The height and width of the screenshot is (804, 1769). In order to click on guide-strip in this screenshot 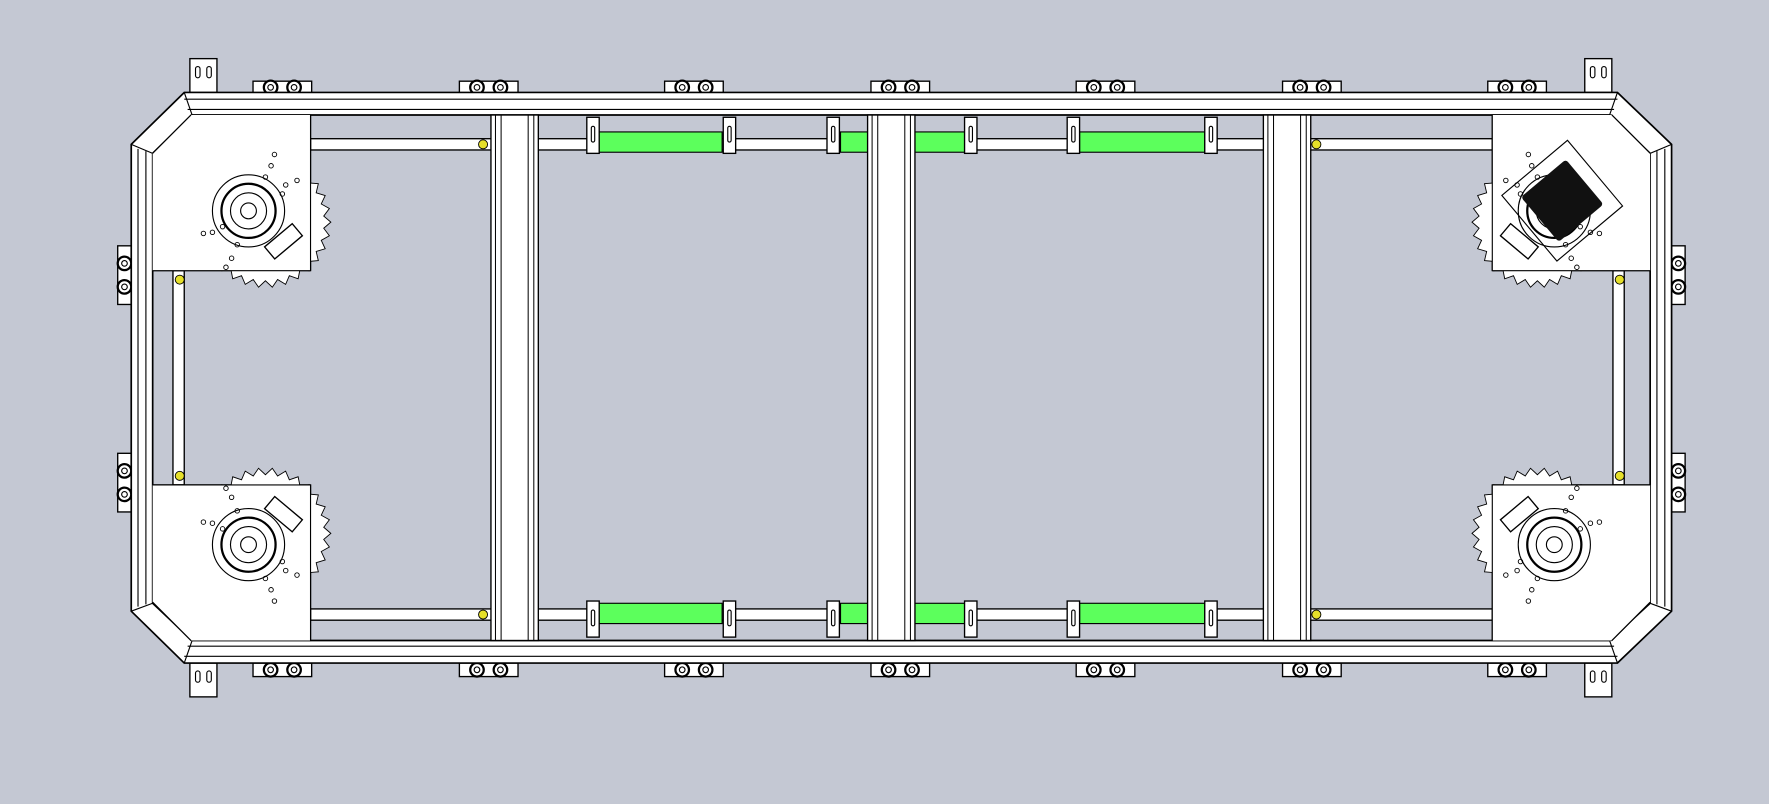, I will do `click(1142, 613)`.